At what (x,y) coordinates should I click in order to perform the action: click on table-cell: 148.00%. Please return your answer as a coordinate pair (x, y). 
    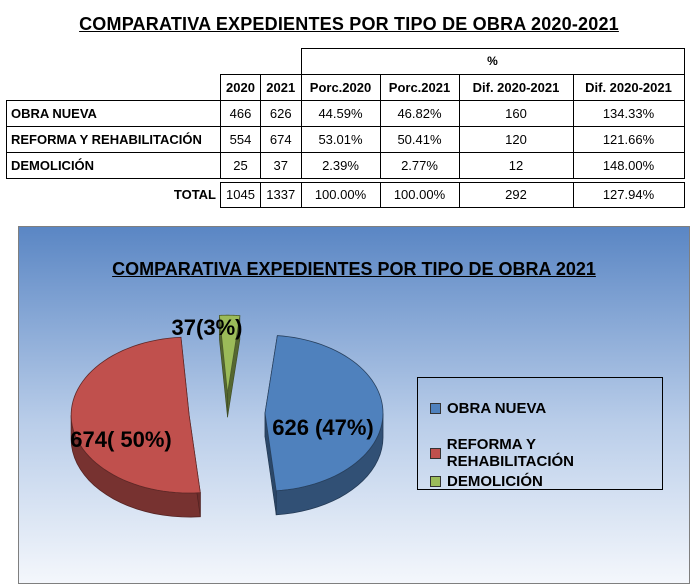
    Looking at the image, I should click on (628, 165).